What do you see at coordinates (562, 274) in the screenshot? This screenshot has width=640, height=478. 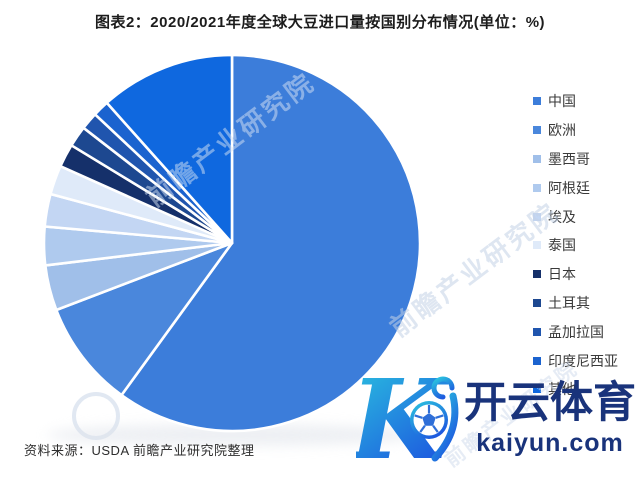 I see `legend-label: 日本` at bounding box center [562, 274].